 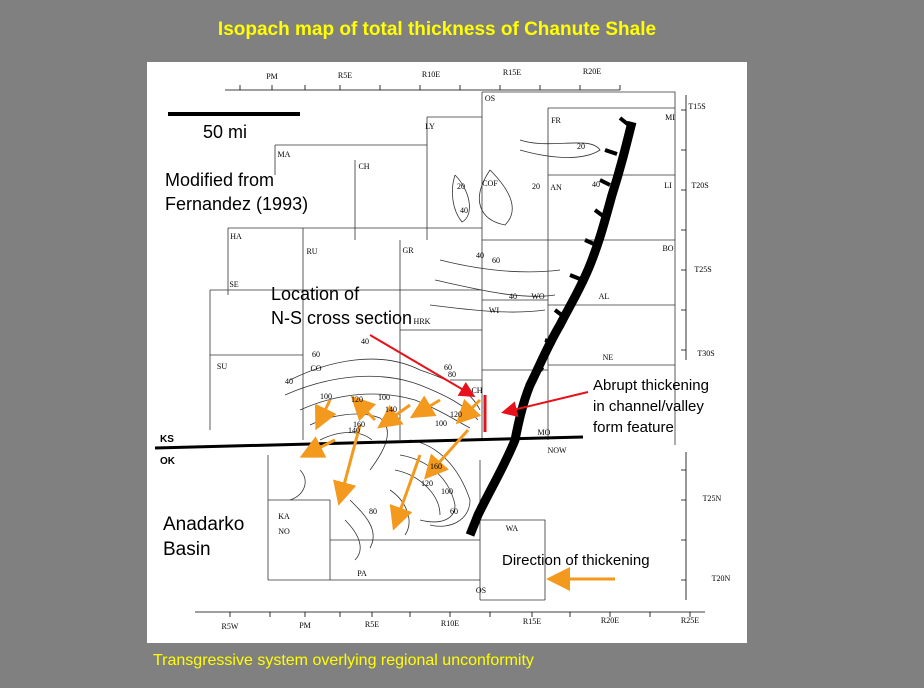 What do you see at coordinates (284, 531) in the screenshot?
I see `county-label: NO` at bounding box center [284, 531].